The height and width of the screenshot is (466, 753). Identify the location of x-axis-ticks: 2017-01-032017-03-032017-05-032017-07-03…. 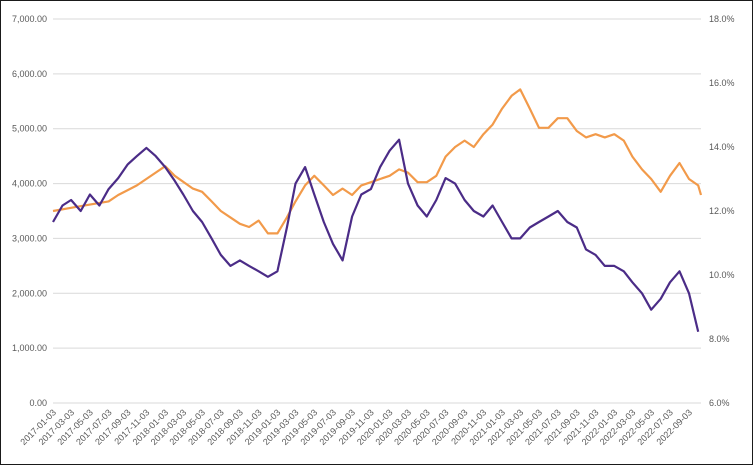
(356, 427).